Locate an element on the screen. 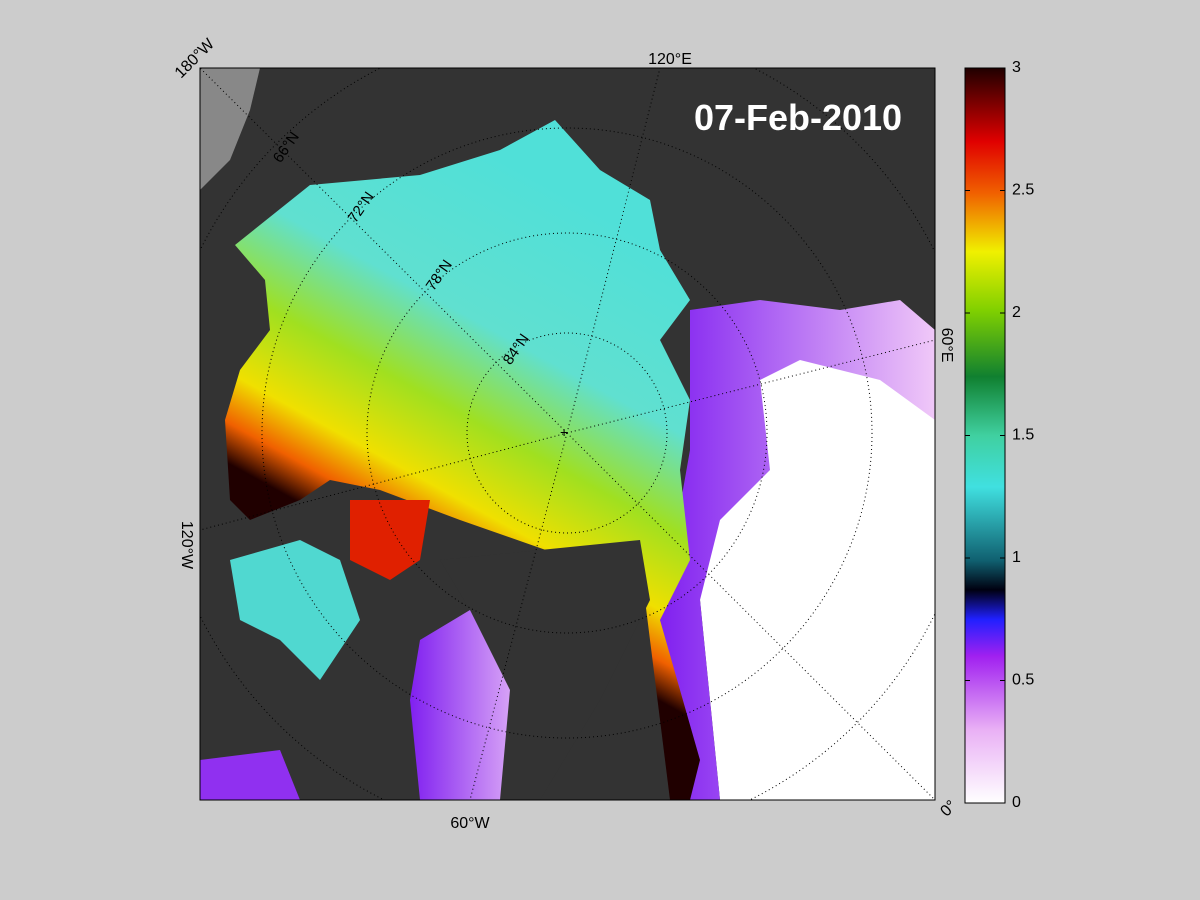  colorbar-tick-label: 0 is located at coordinates (1016, 802).